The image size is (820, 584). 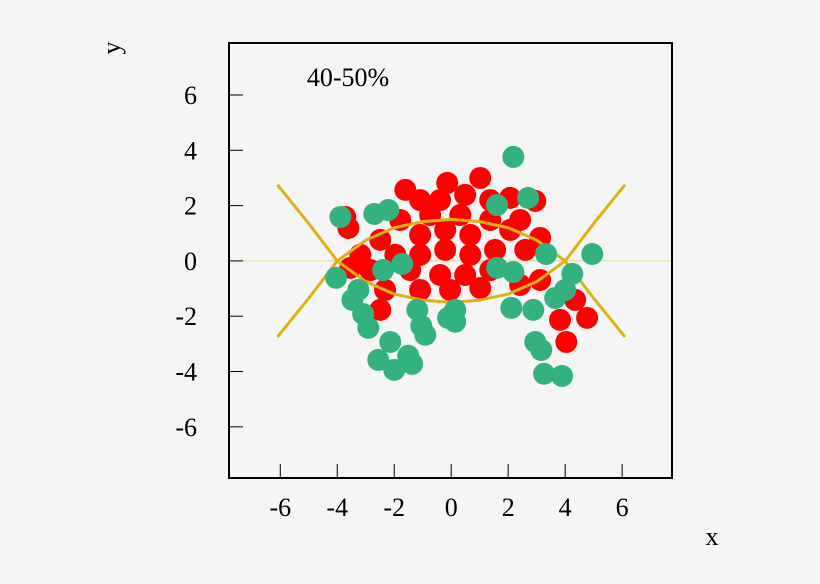 I want to click on x-tick-label: -4, so click(x=337, y=507).